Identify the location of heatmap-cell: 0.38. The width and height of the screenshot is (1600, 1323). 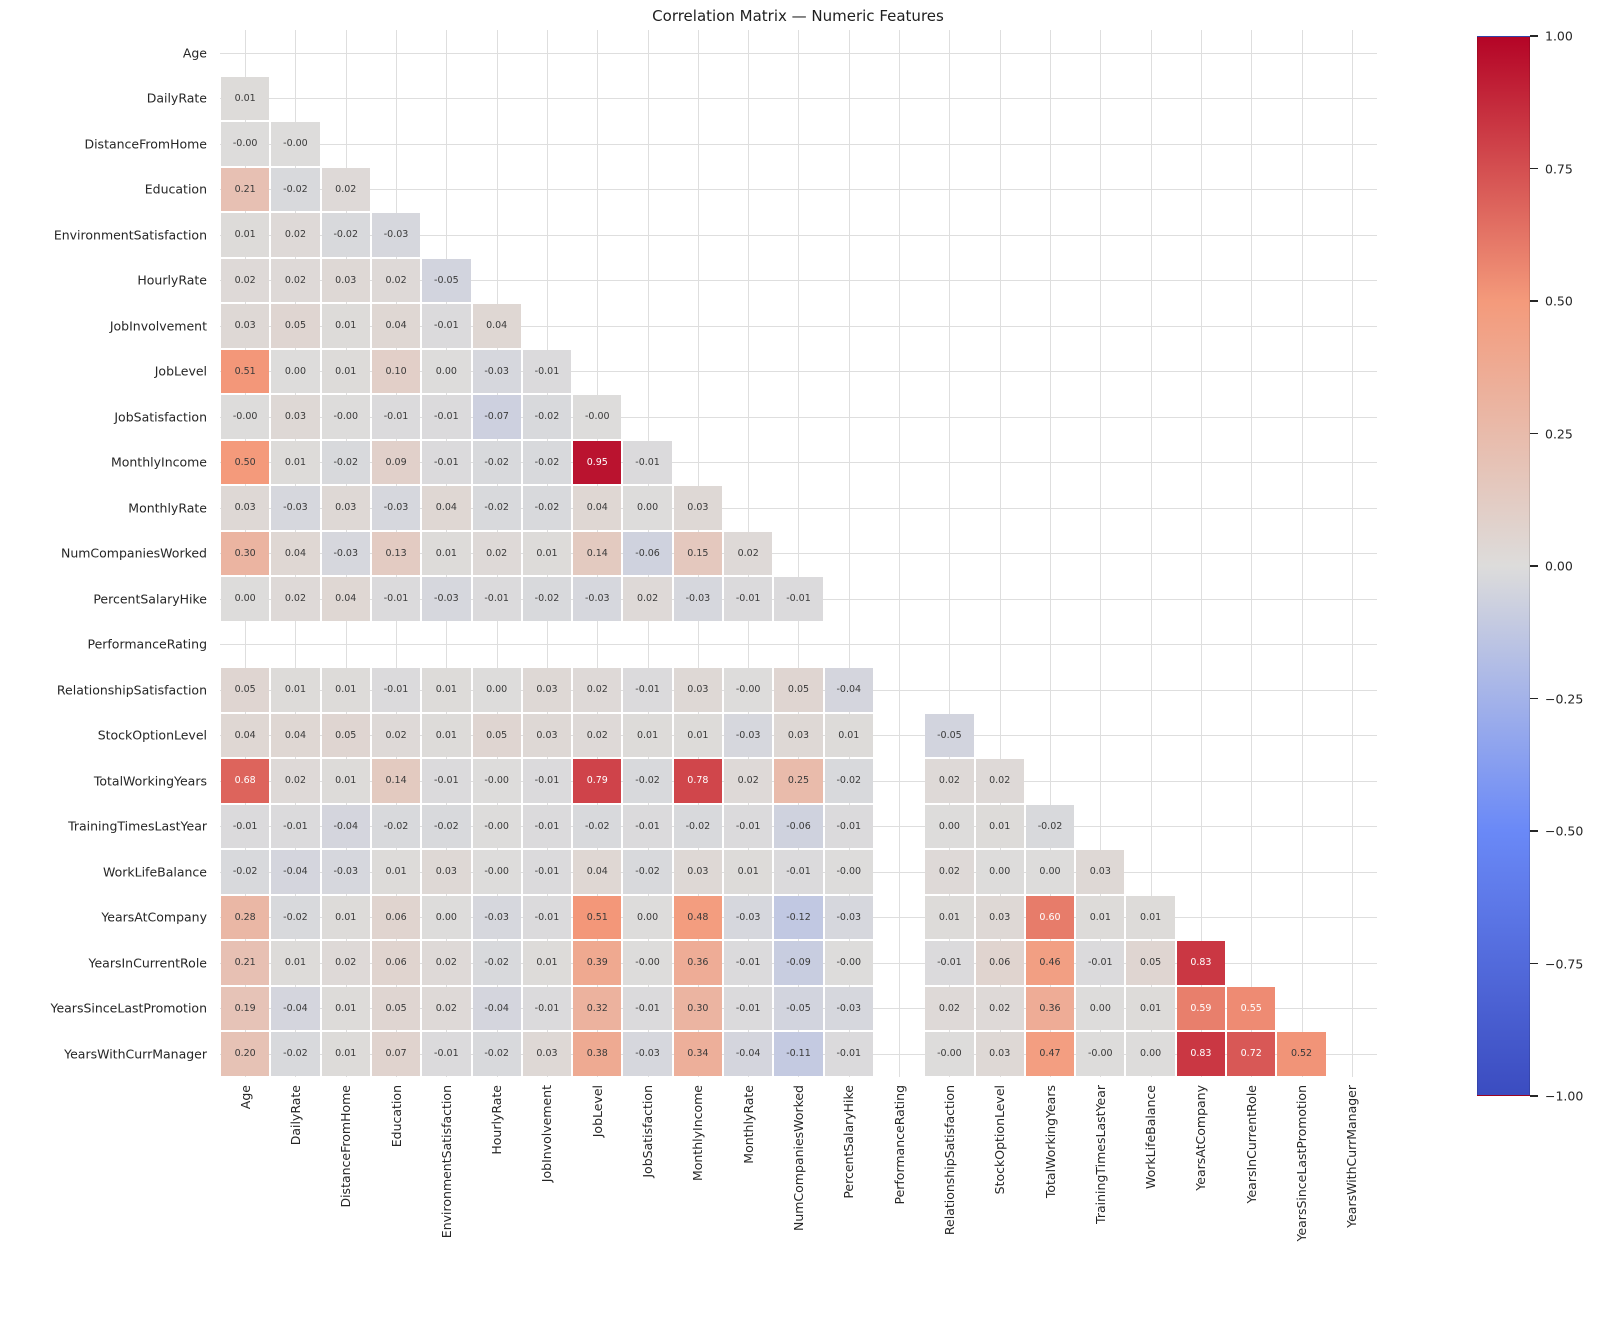
(597, 1054).